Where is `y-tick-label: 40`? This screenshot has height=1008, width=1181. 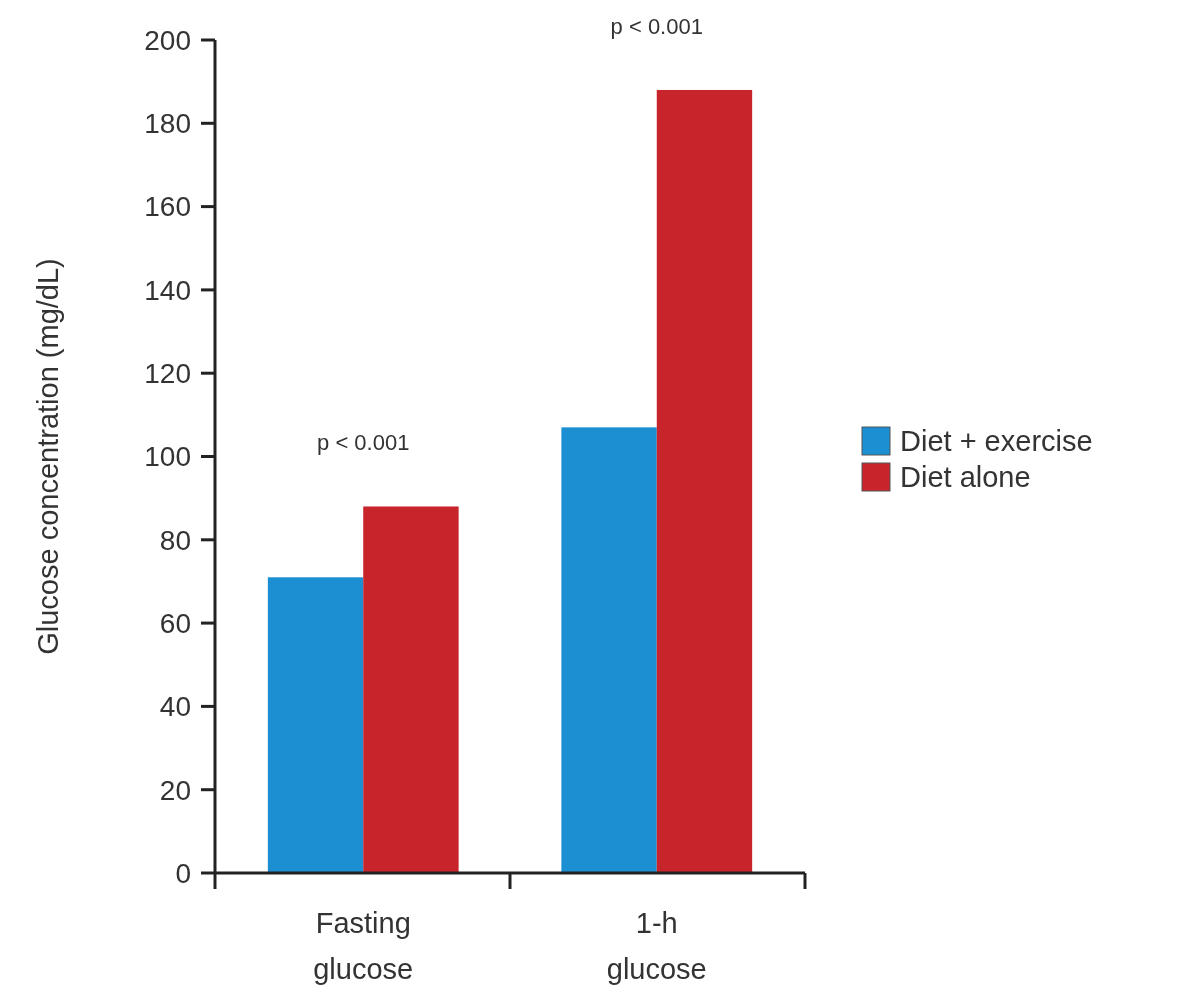
y-tick-label: 40 is located at coordinates (175, 707).